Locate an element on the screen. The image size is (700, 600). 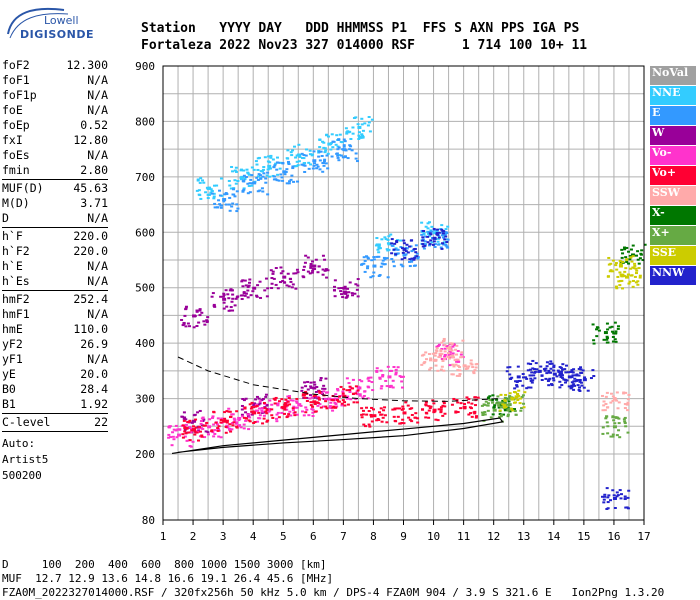
x-tick-label: 15 is located at coordinates (583, 536).